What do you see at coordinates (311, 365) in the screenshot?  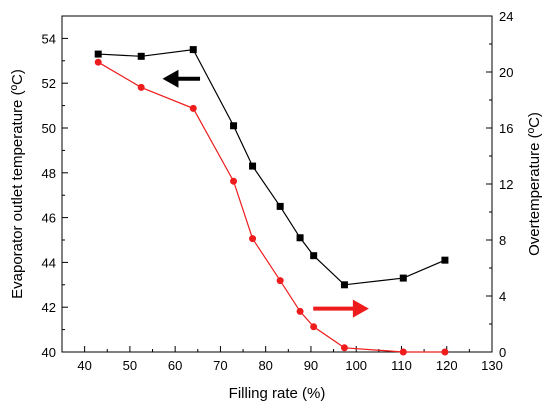 I see `x-tick-label: 90` at bounding box center [311, 365].